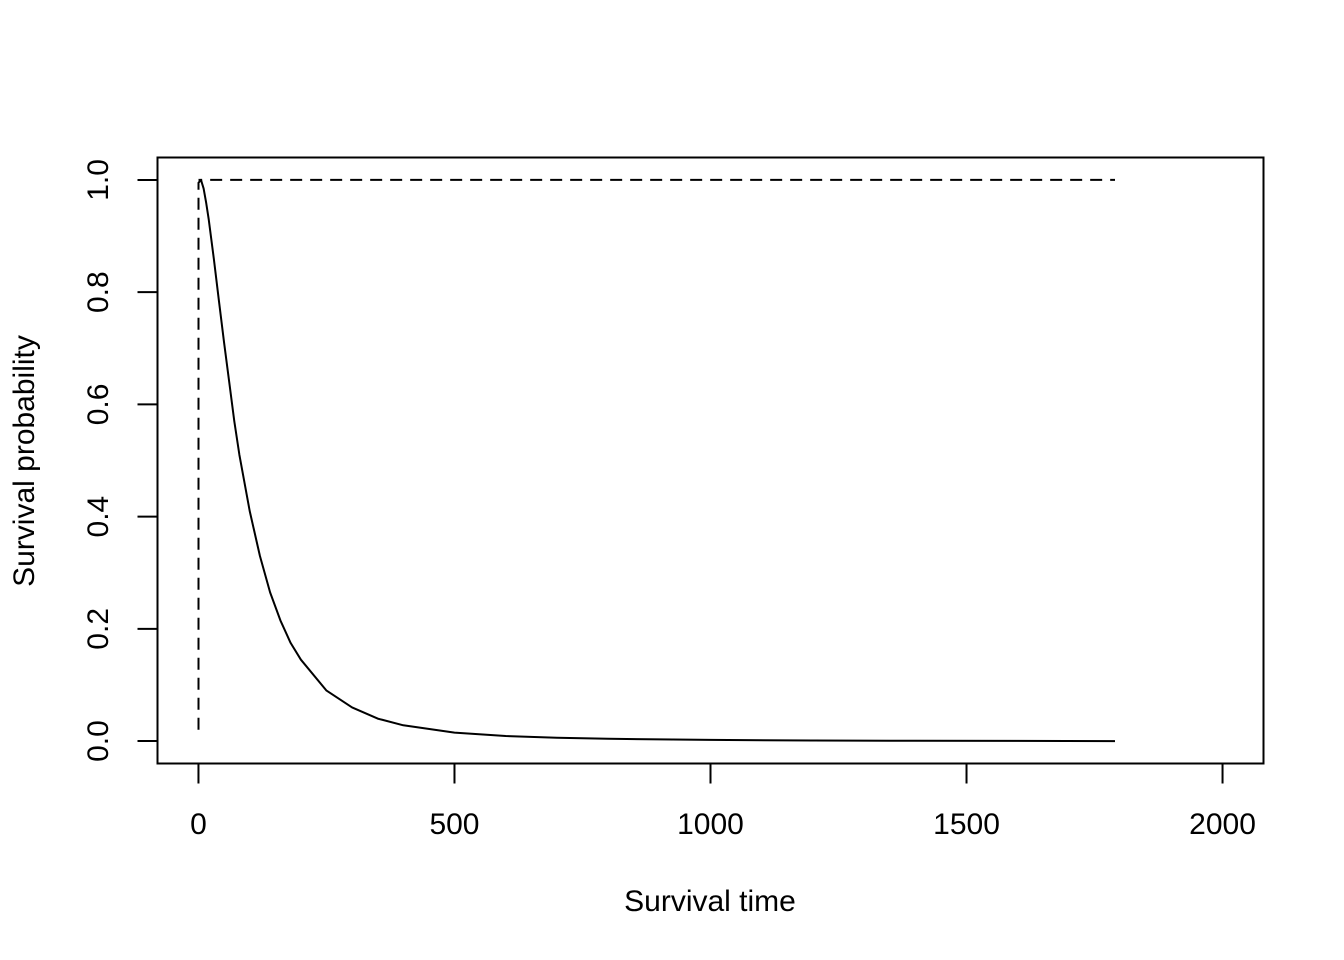 This screenshot has width=1344, height=960. Describe the element at coordinates (98, 292) in the screenshot. I see `y-tick-label: 0.8` at that location.